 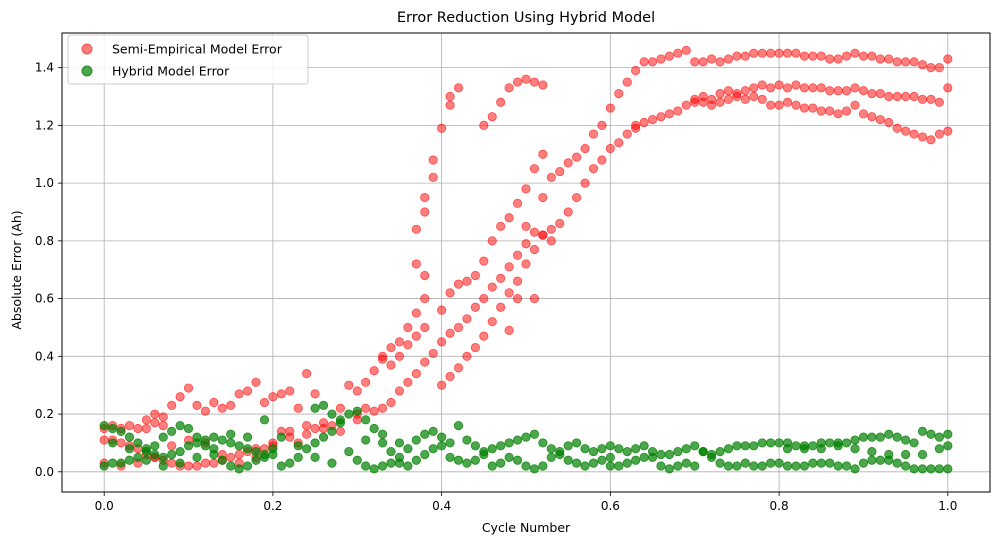 What do you see at coordinates (947, 506) in the screenshot?
I see `x-tick-label: 1.0` at bounding box center [947, 506].